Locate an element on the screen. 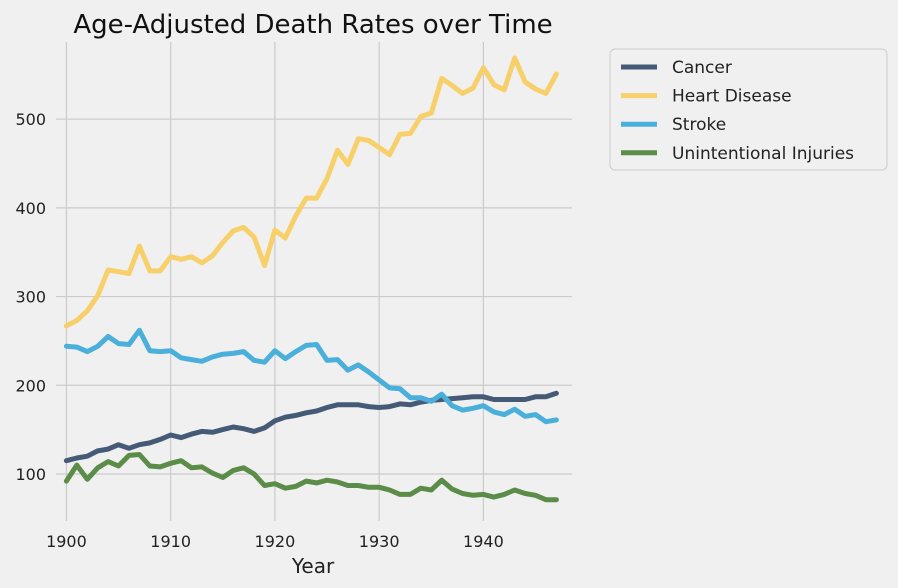 The image size is (898, 588). x-tick-label: 1910 is located at coordinates (170, 541).